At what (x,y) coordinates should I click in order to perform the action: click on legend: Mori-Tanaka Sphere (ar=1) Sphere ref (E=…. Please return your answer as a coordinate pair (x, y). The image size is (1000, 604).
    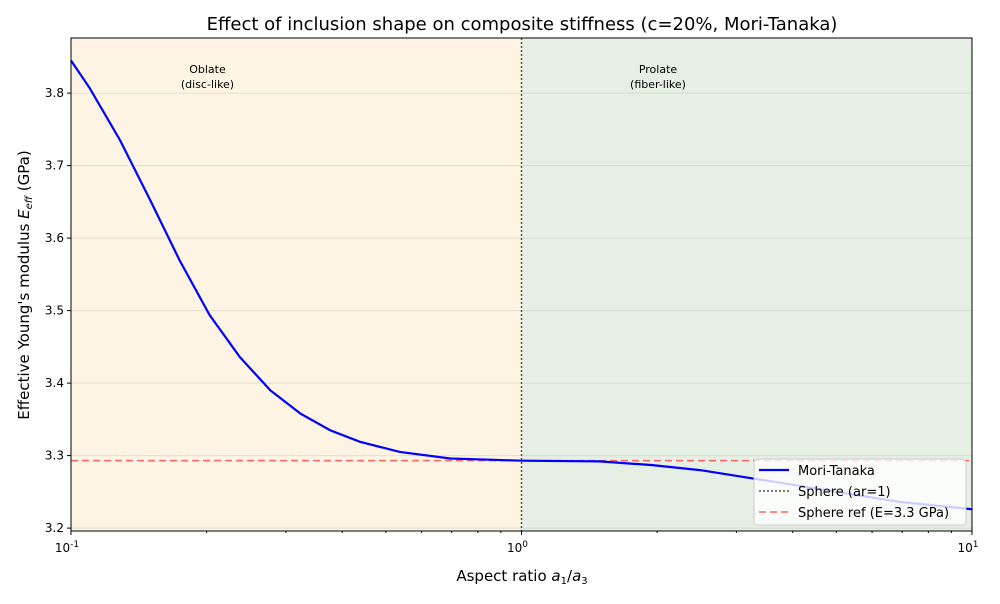
    Looking at the image, I should click on (860, 492).